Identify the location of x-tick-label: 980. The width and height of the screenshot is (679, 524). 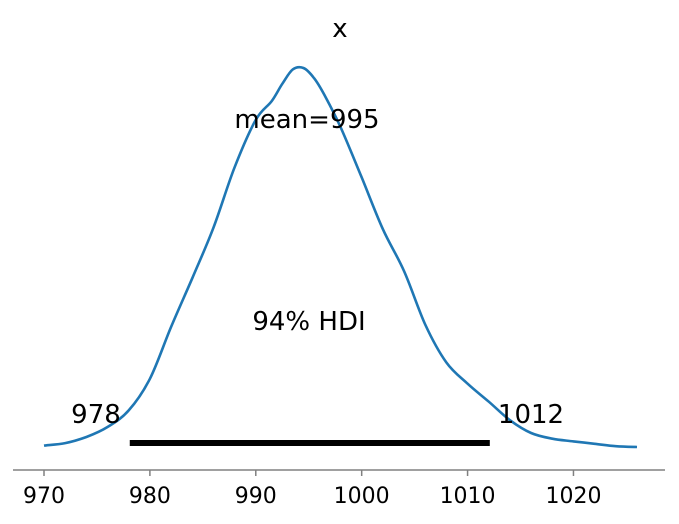
(150, 496).